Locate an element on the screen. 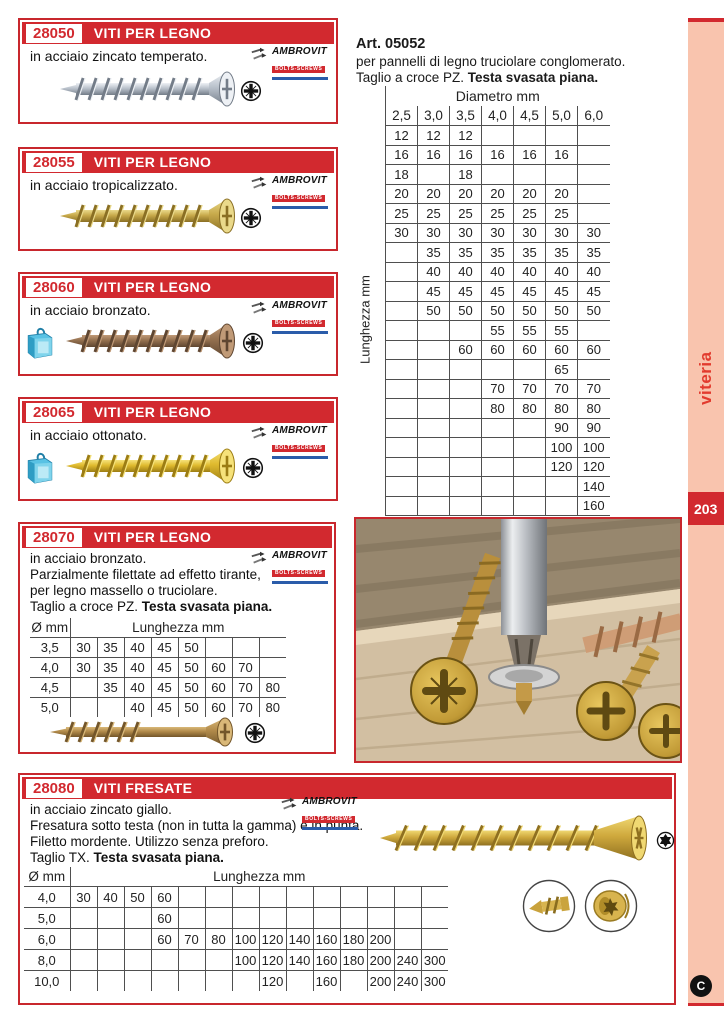 This screenshot has height=1024, width=724. product-description-line1: in acciaio zincato giallo. is located at coordinates (101, 809).